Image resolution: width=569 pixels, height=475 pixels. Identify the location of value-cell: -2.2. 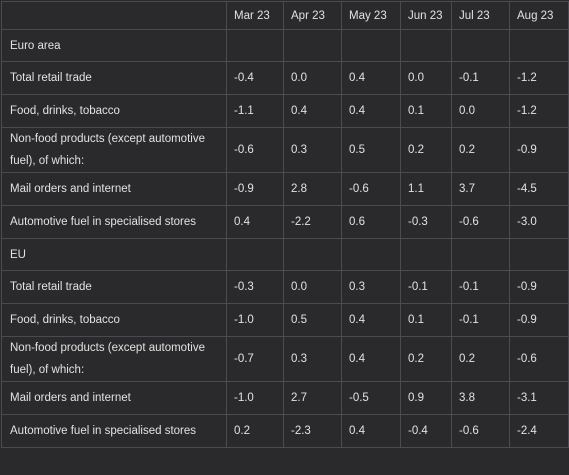
(312, 222).